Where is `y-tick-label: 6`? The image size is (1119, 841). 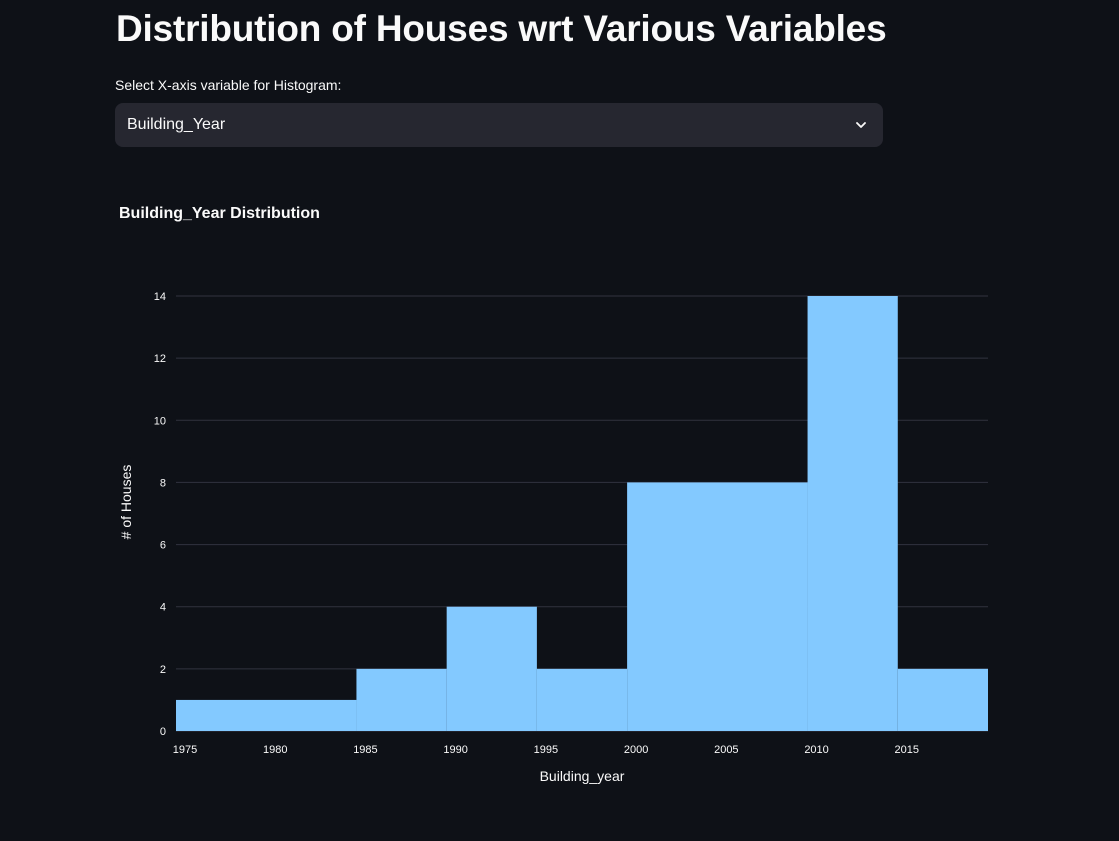
y-tick-label: 6 is located at coordinates (163, 546).